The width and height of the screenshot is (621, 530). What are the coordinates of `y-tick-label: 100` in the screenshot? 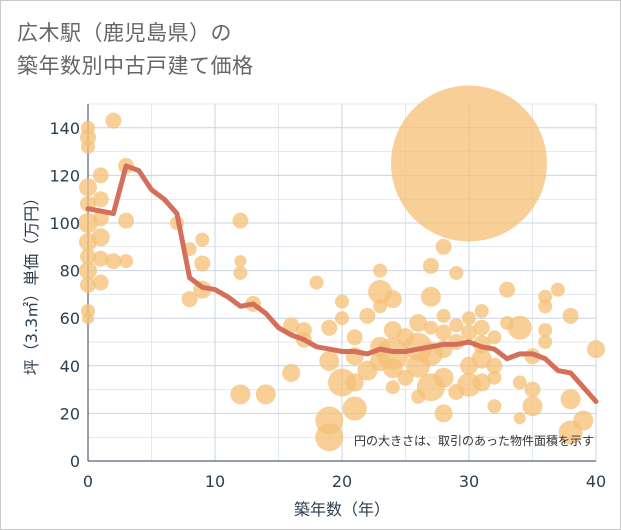 It's located at (64, 223).